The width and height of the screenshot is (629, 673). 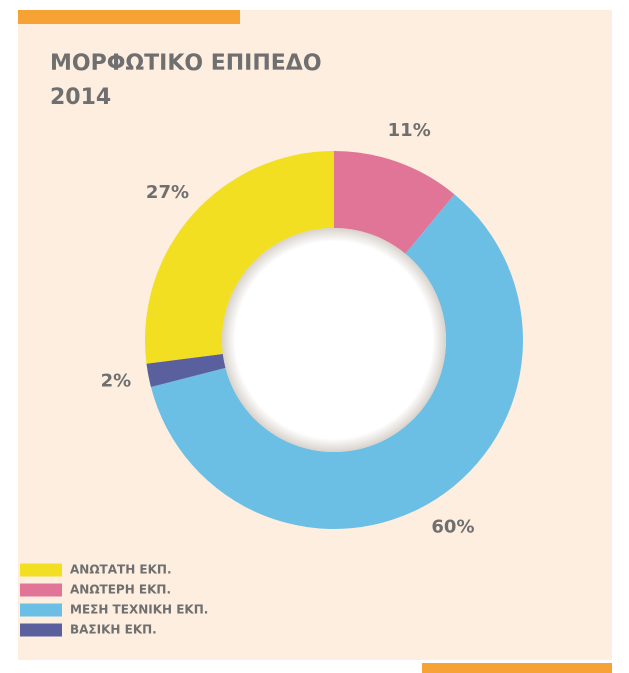 I want to click on data-label: 2%, so click(x=116, y=381).